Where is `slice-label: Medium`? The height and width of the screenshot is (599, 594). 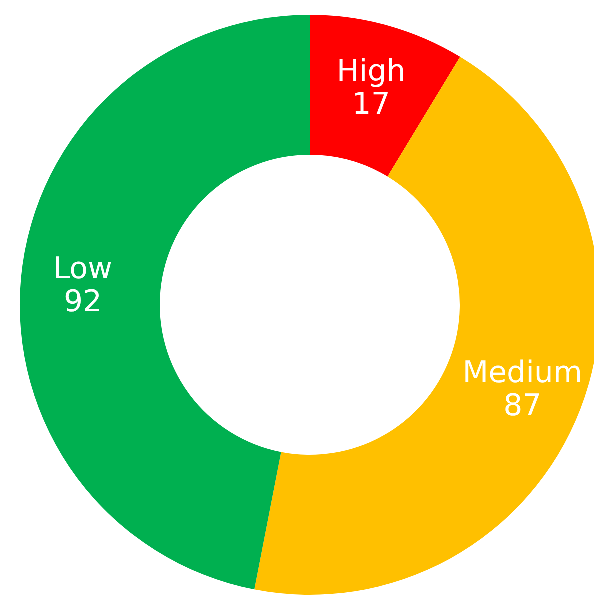 slice-label: Medium is located at coordinates (522, 373).